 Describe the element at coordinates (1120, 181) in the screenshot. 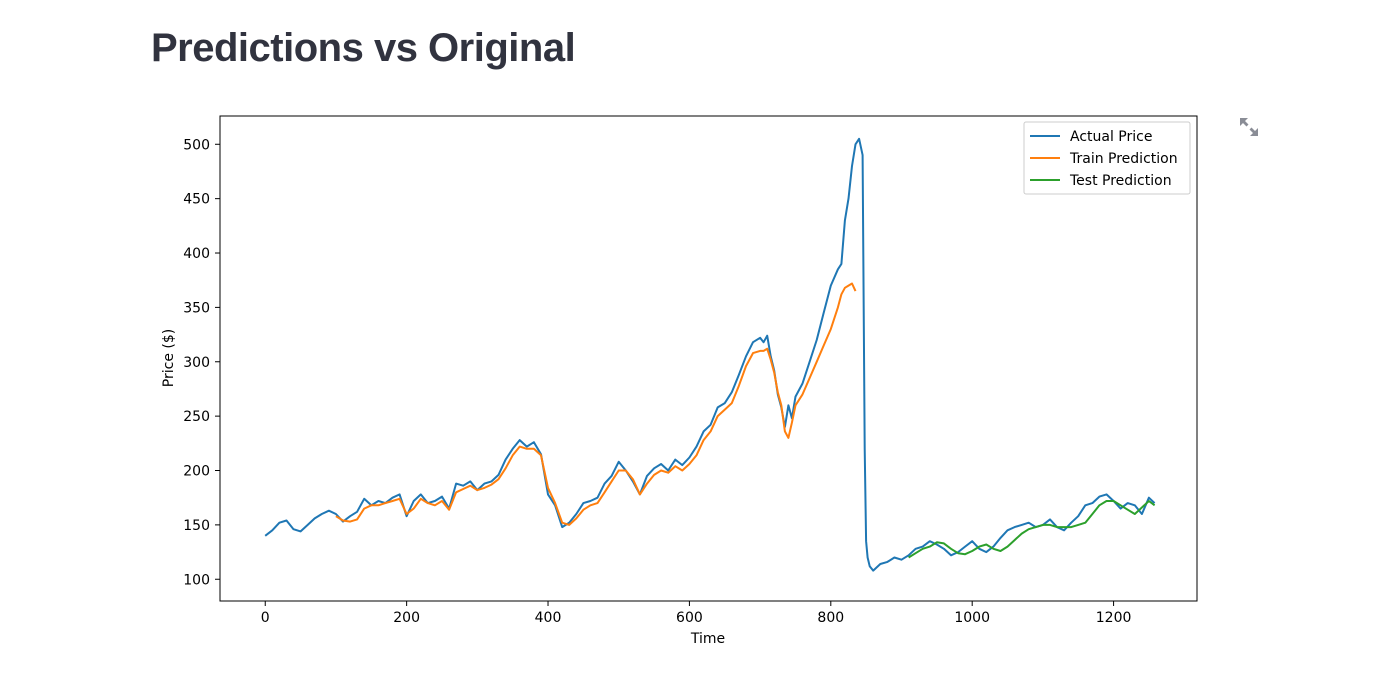

I see `legend-label: Test Prediction` at that location.